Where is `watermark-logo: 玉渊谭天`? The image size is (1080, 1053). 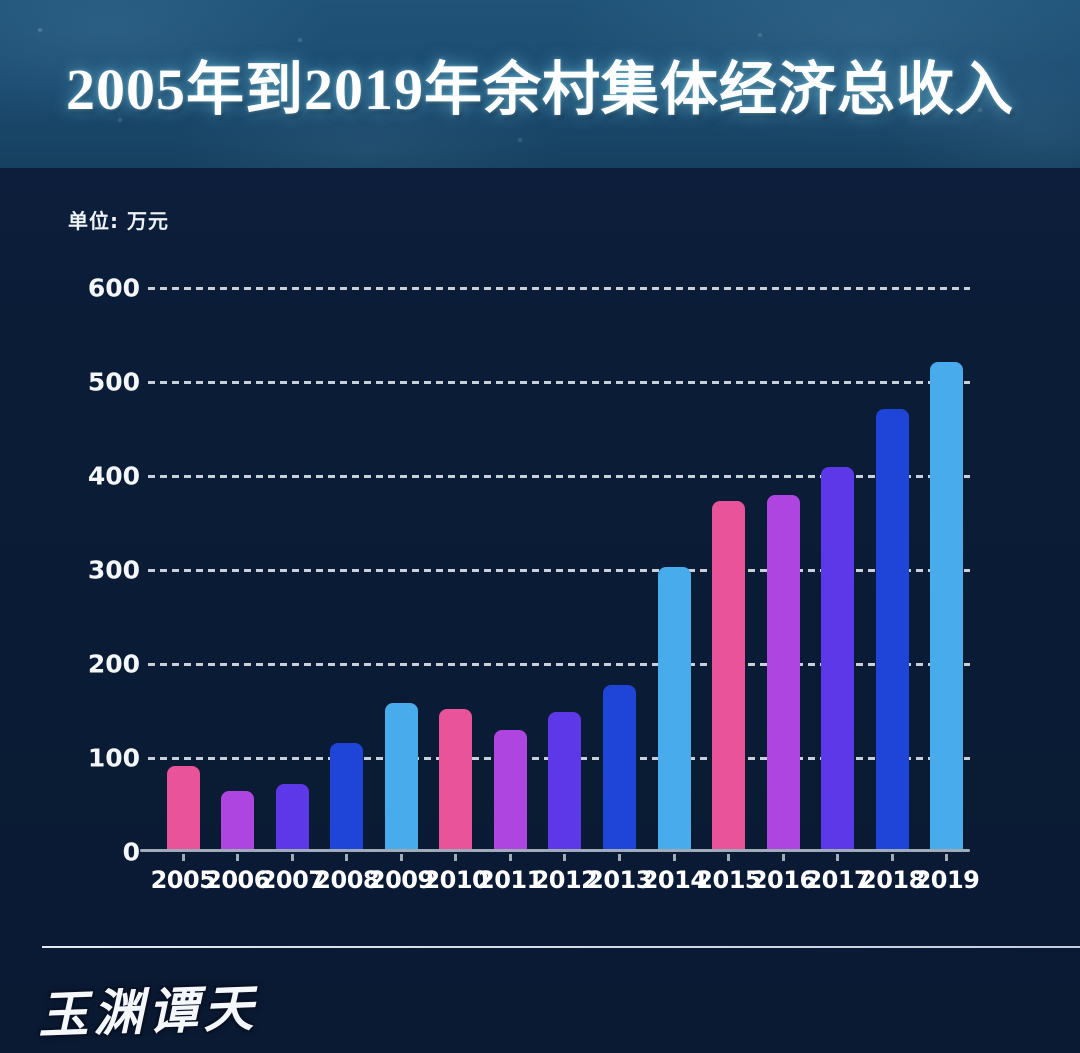 watermark-logo: 玉渊谭天 is located at coordinates (148, 1011).